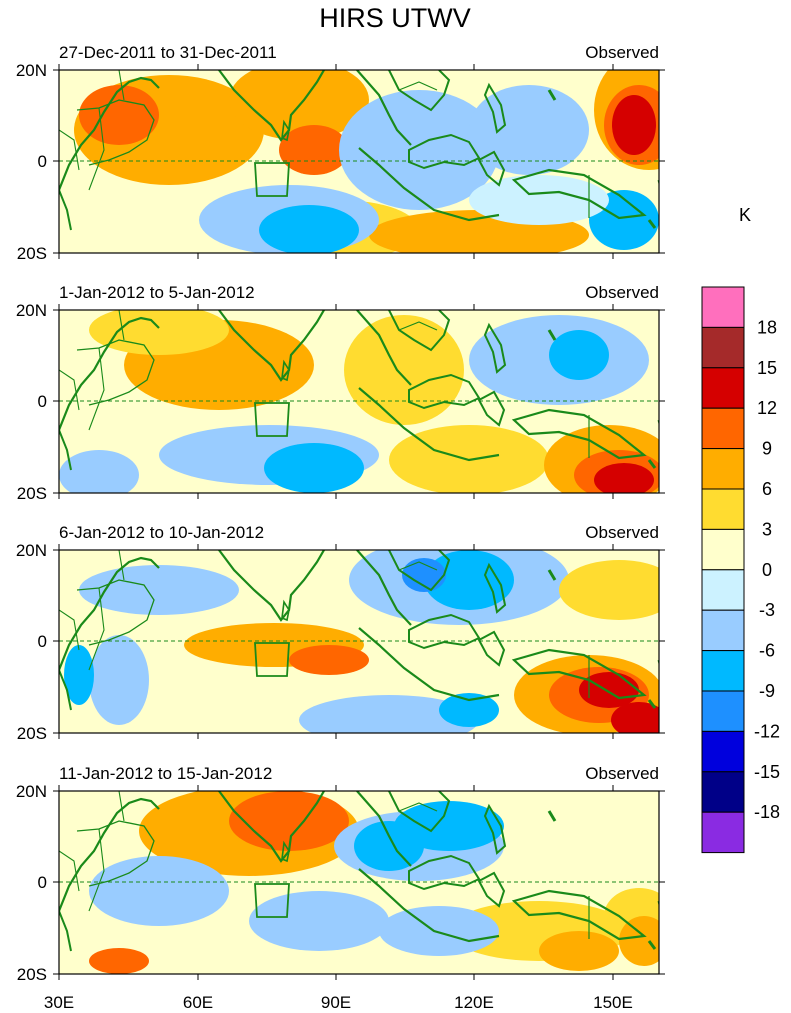 The image size is (791, 1013). I want to click on figure-title: HIRS UTWV, so click(395, 18).